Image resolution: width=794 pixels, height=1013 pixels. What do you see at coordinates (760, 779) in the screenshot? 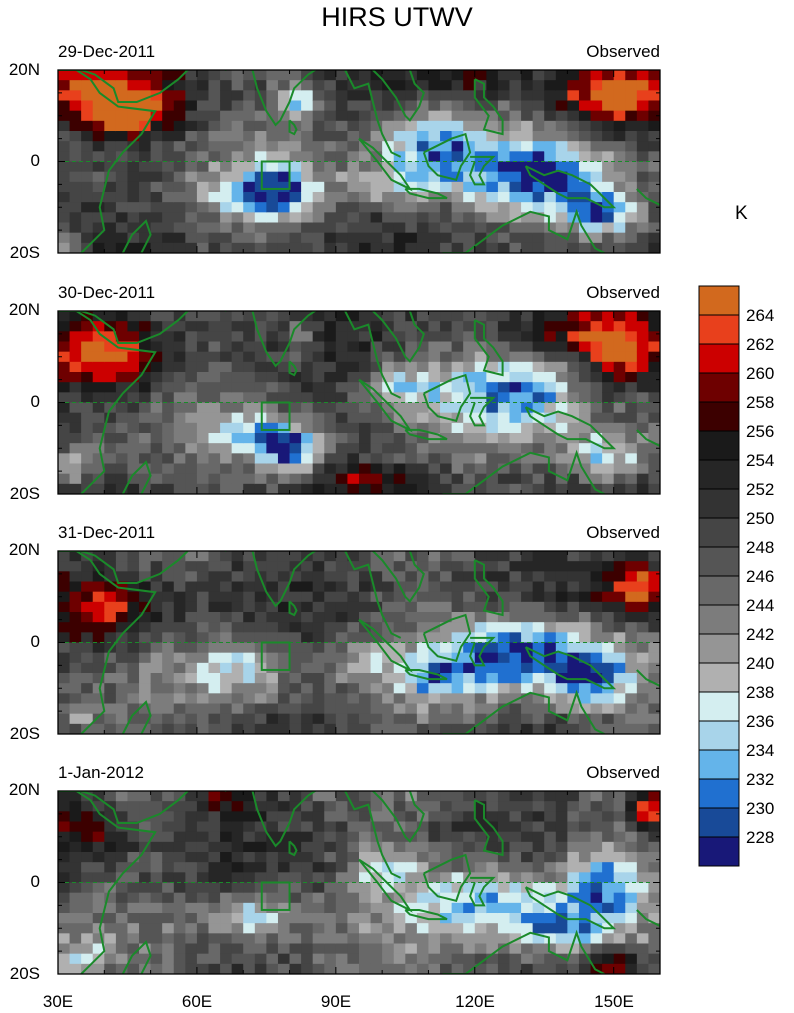
I see `colorbar-label-232: 232` at bounding box center [760, 779].